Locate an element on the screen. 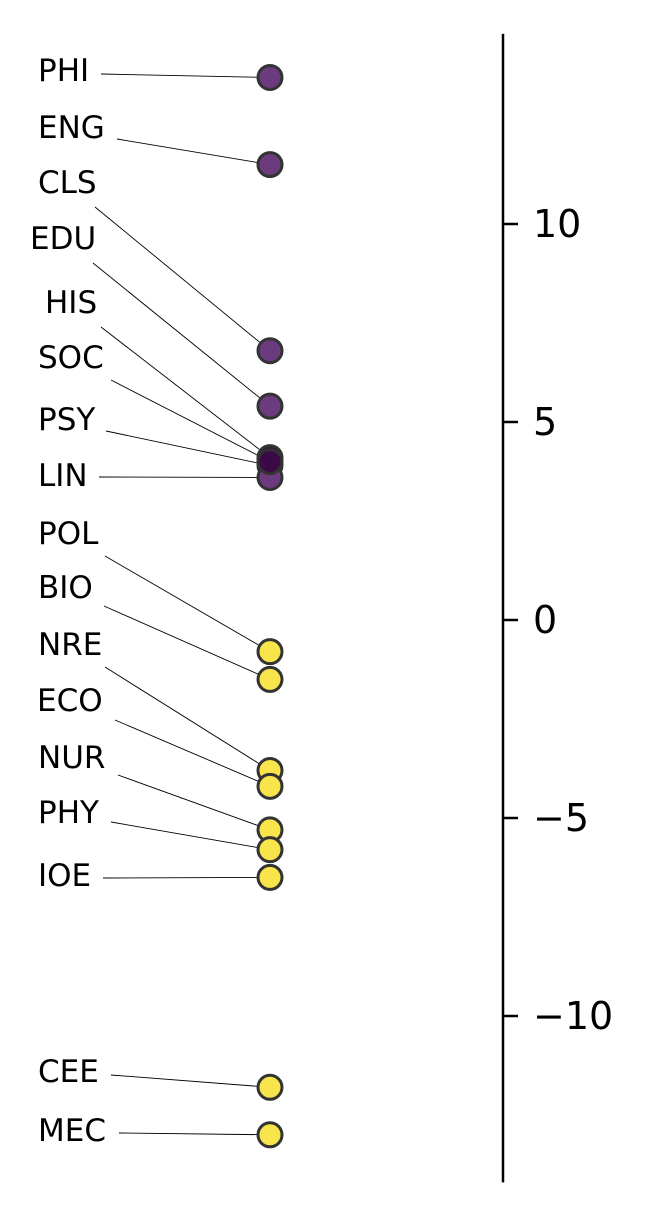 This screenshot has width=649, height=1215. leader-line-his is located at coordinates (185, 392).